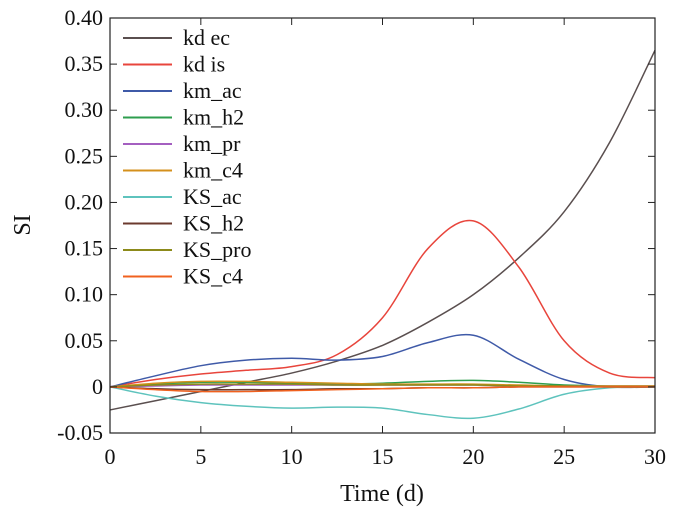 The height and width of the screenshot is (517, 700). What do you see at coordinates (84, 248) in the screenshot?
I see `y-tick-label: 0.15` at bounding box center [84, 248].